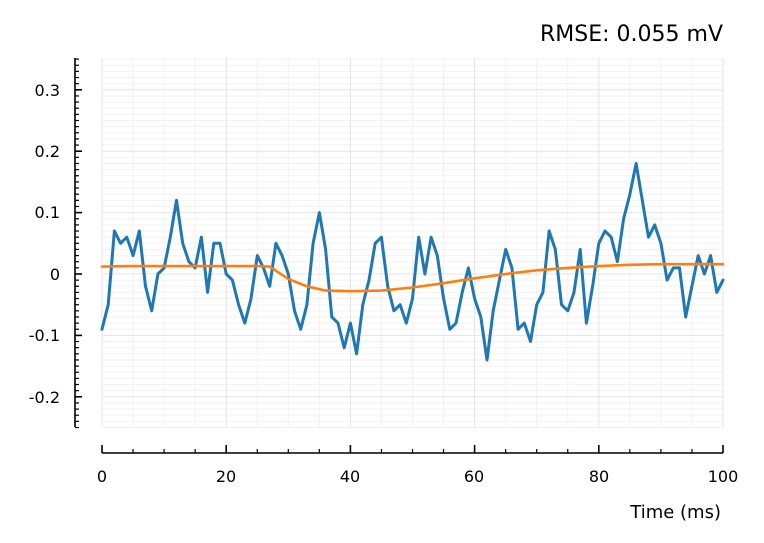 The width and height of the screenshot is (764, 543). Describe the element at coordinates (631, 34) in the screenshot. I see `chart-title: RMSE: 0.055 mV` at that location.